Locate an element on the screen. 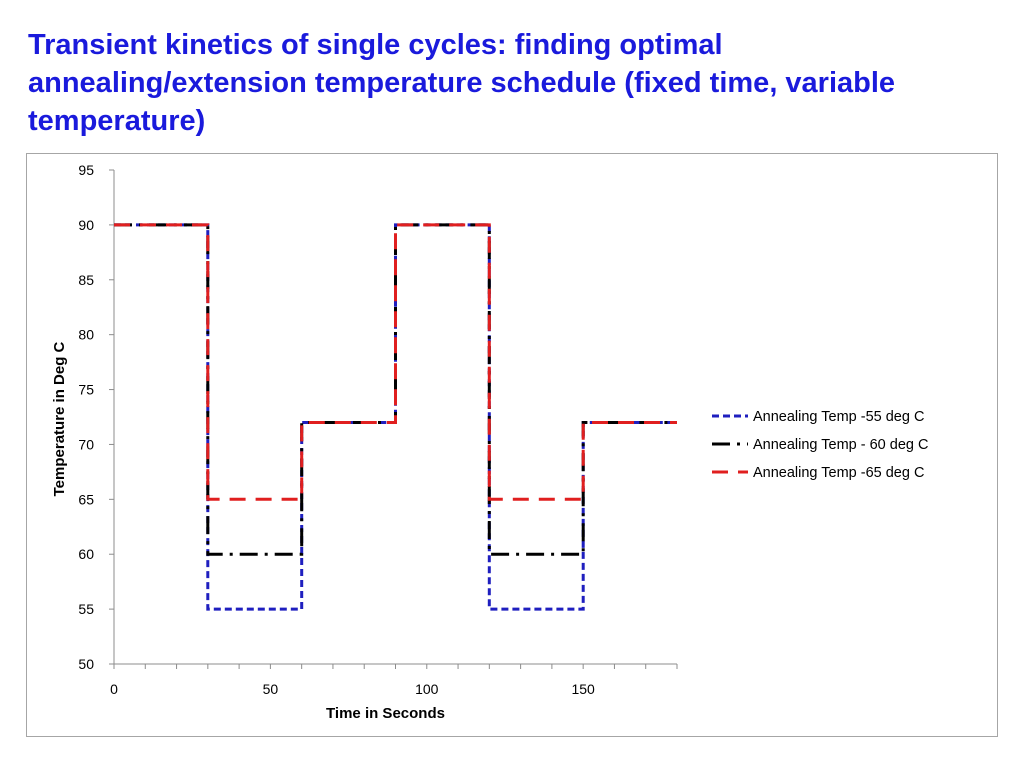 This screenshot has width=1024, height=768. y-tick-label: 50 is located at coordinates (86, 664).